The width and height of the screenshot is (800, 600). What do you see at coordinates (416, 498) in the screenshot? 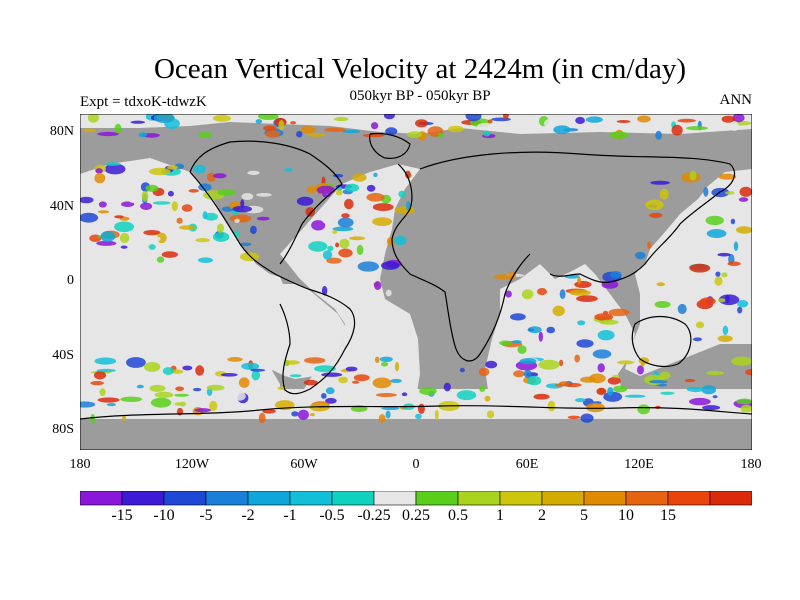
I see `colorbar` at bounding box center [416, 498].